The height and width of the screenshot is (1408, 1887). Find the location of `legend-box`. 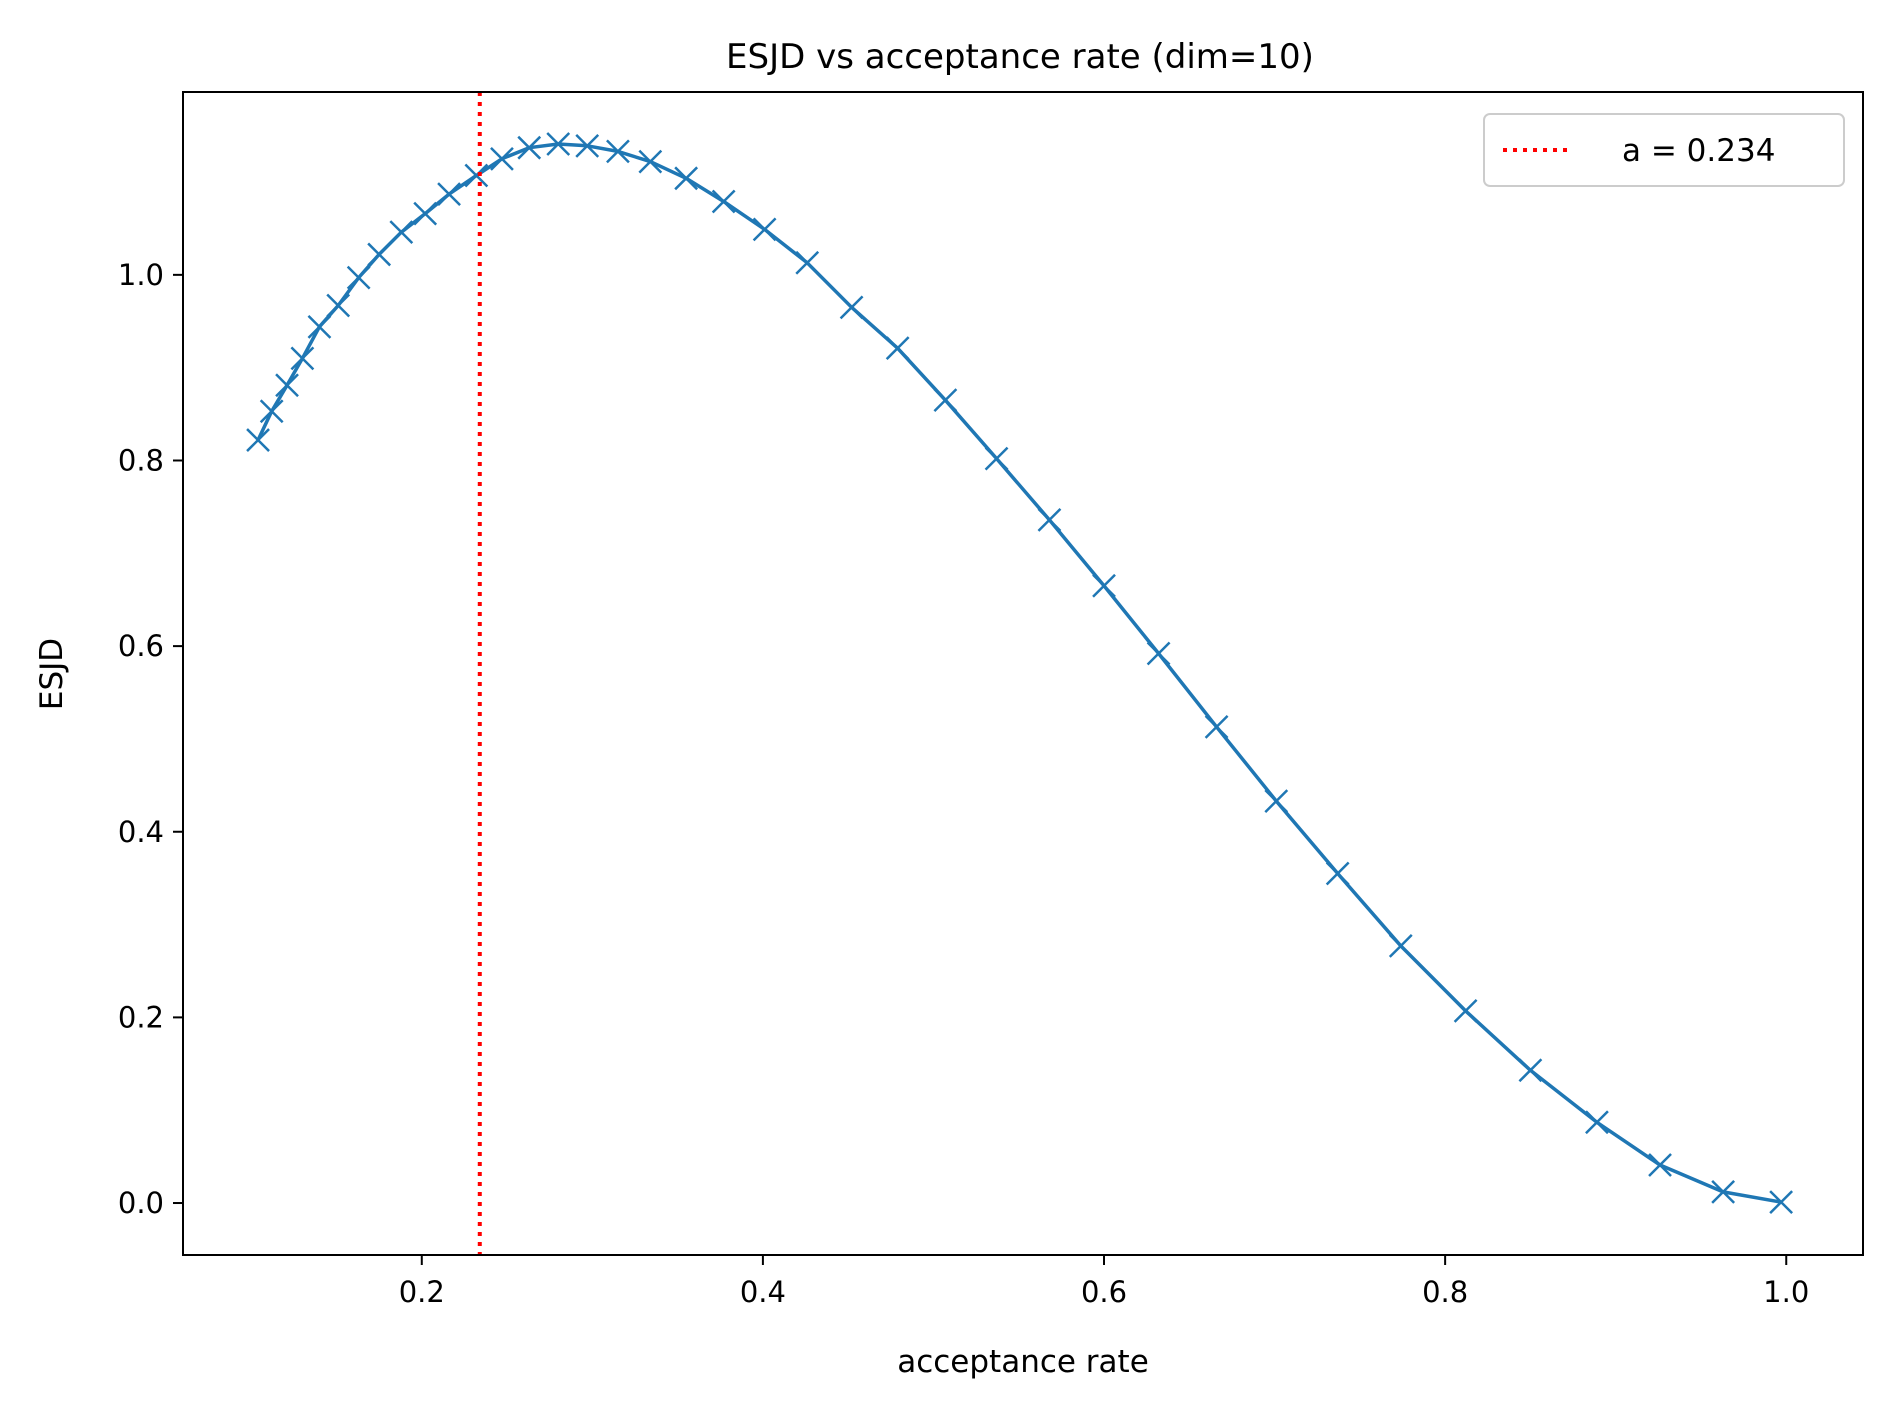

legend-box is located at coordinates (1664, 150).